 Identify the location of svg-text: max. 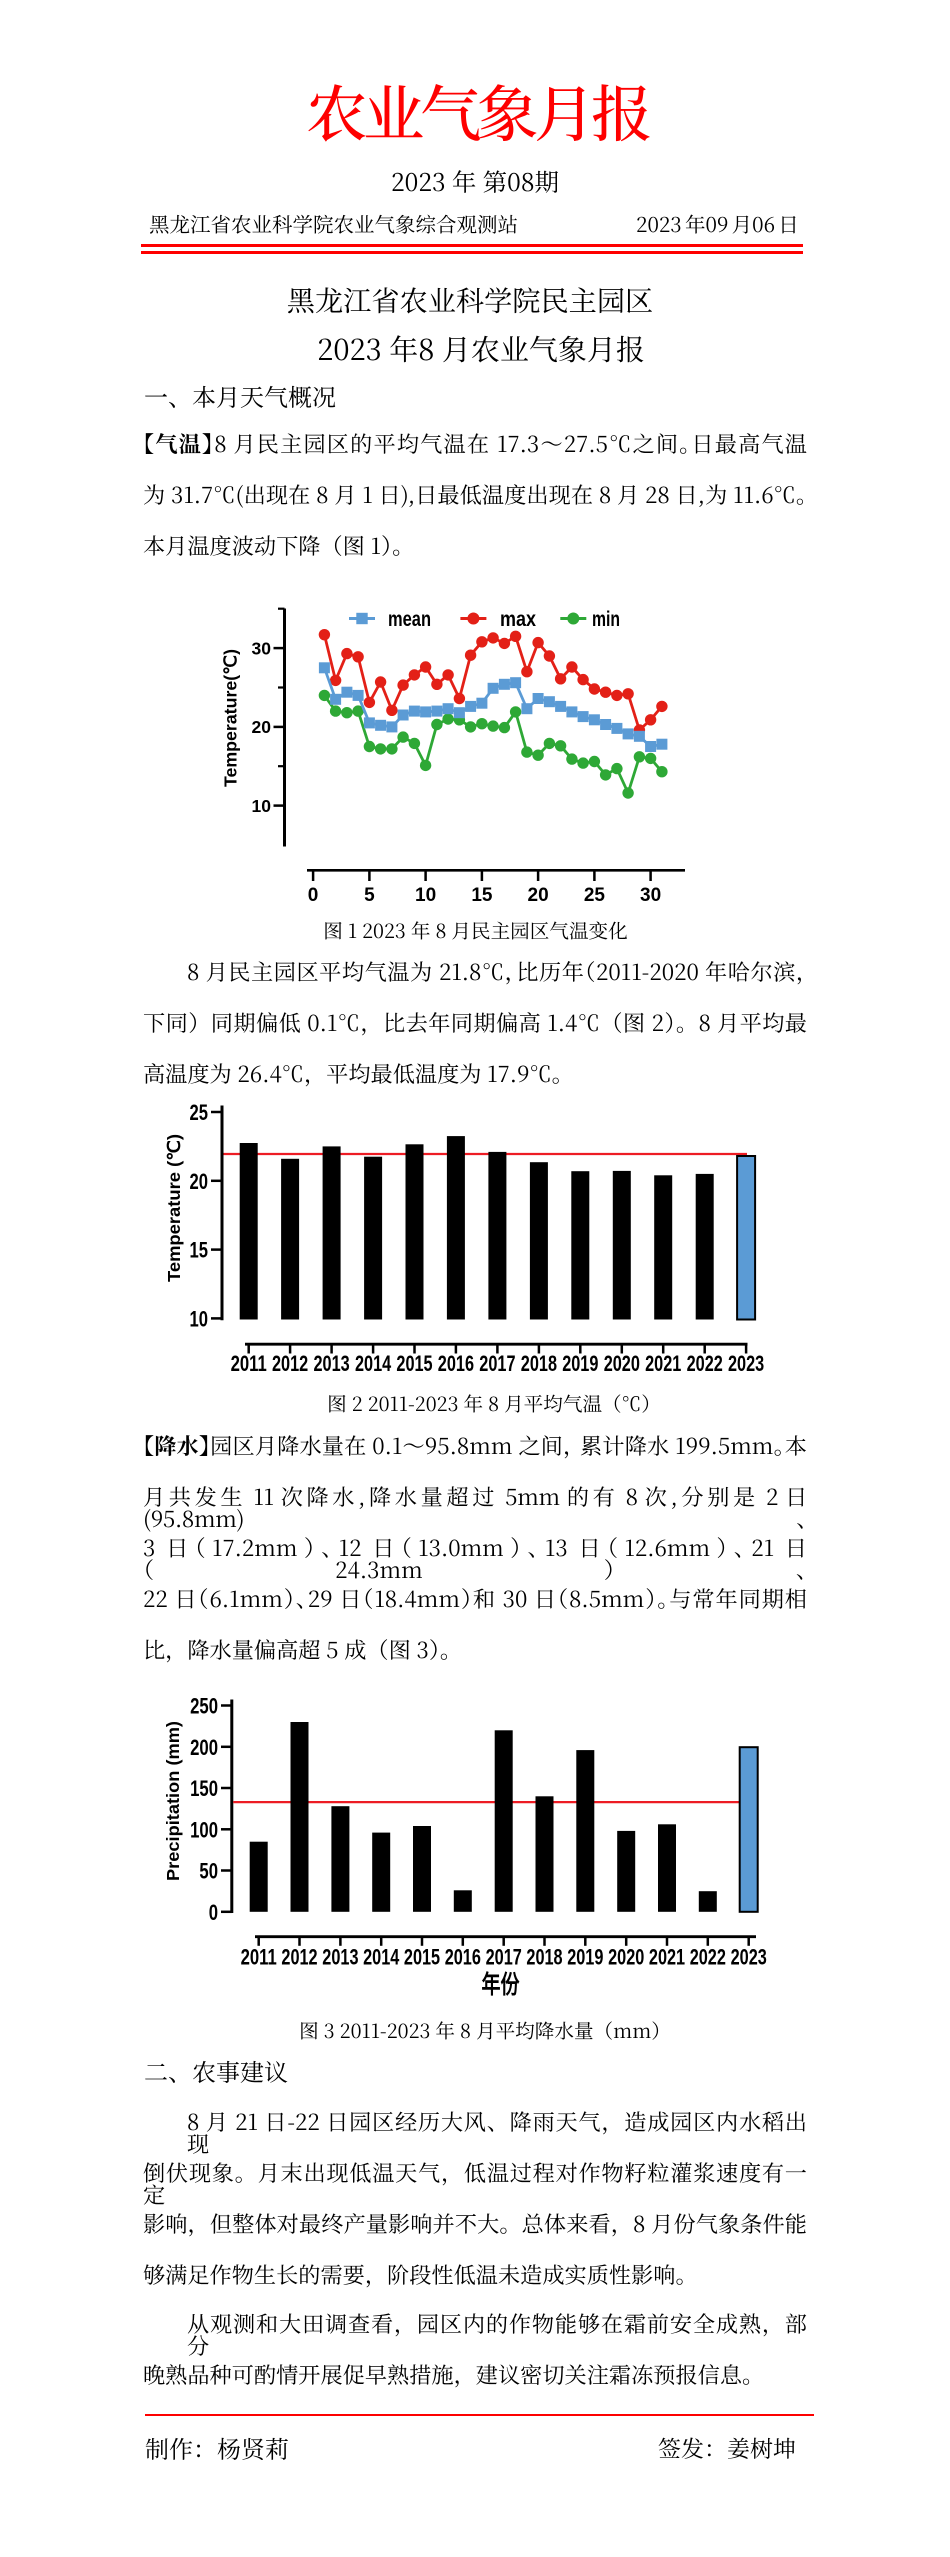
(518, 619).